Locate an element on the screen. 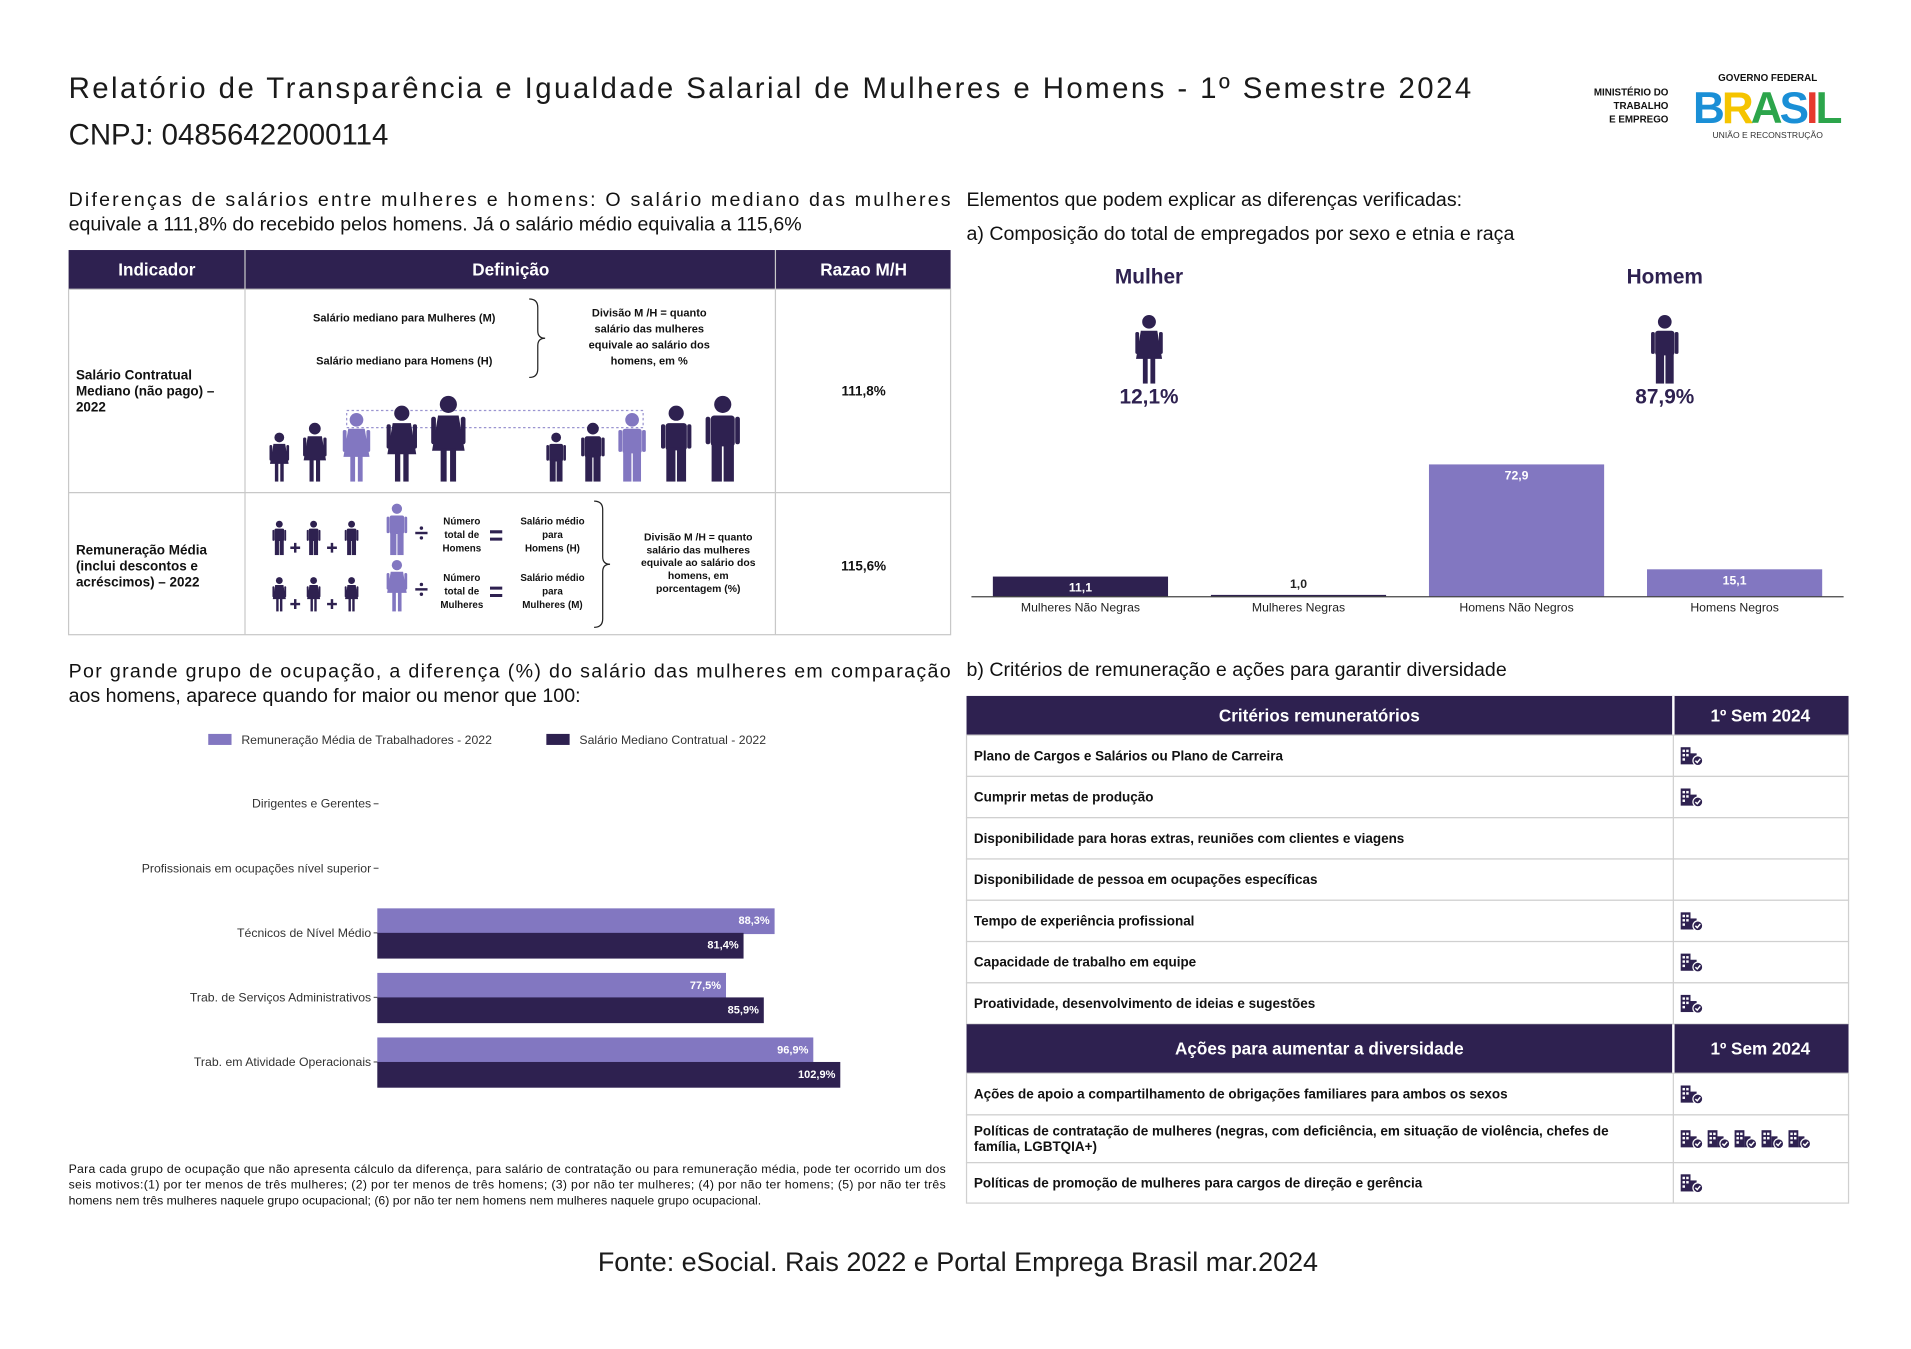 The height and width of the screenshot is (1349, 1911). table-header is located at coordinates (1407, 1049).